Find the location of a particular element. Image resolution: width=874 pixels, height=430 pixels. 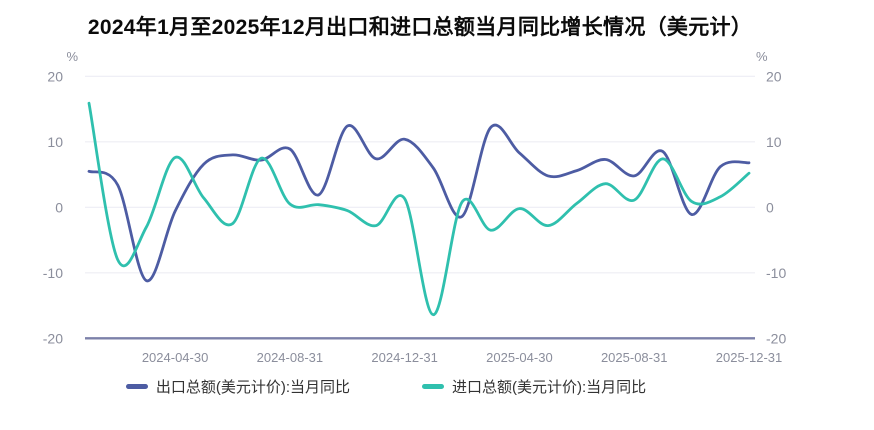

y-tick-label-right-0: 0 is located at coordinates (770, 207).